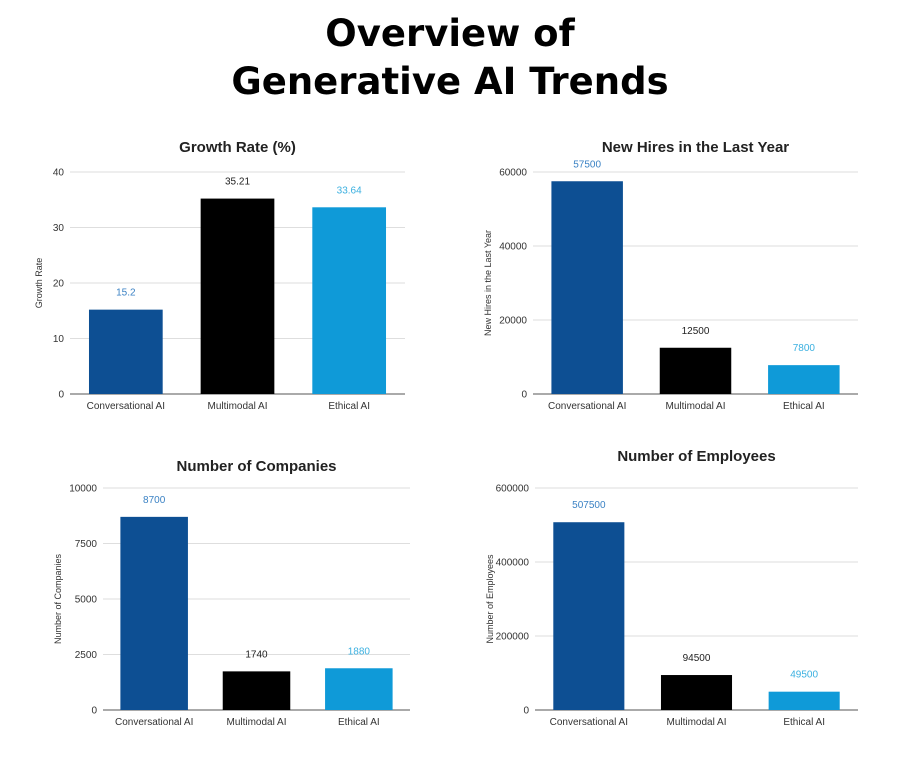 The image size is (900, 759). I want to click on y-tick-label: 200000, so click(513, 637).